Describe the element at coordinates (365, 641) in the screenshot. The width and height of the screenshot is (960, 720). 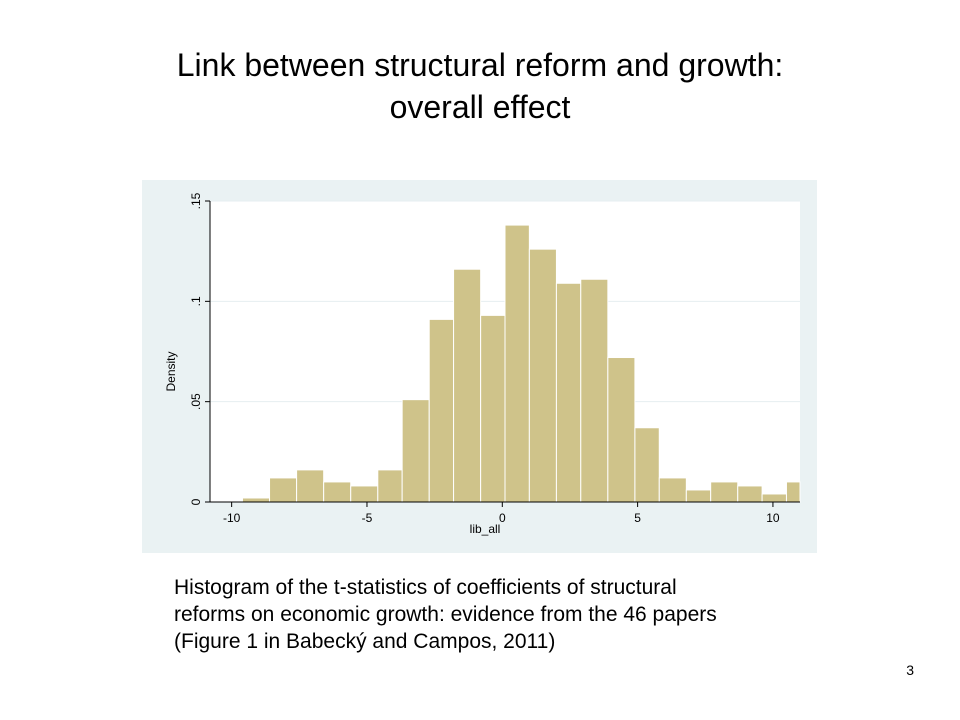
I see `caption-line-3: (Figure 1 in Babecký and Campos, 2011)` at that location.